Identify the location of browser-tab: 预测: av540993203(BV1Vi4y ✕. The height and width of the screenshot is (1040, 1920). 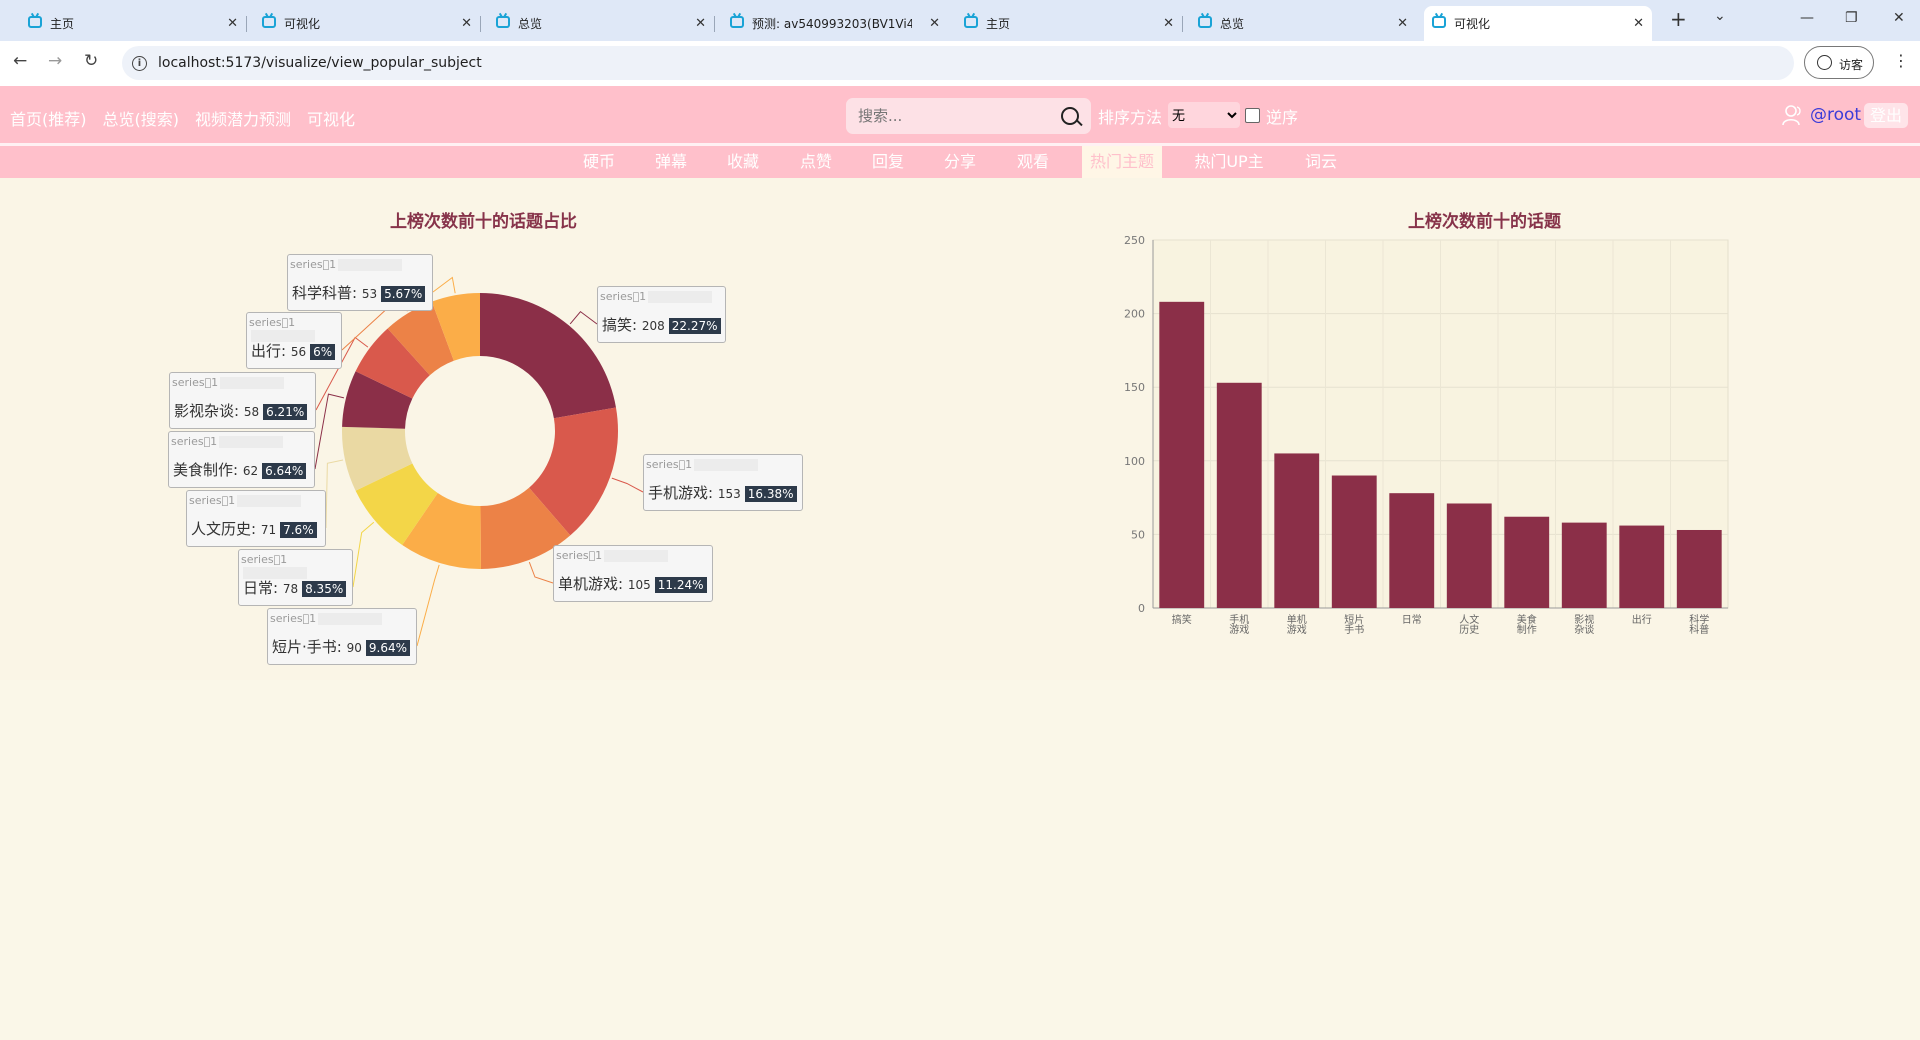
(835, 23).